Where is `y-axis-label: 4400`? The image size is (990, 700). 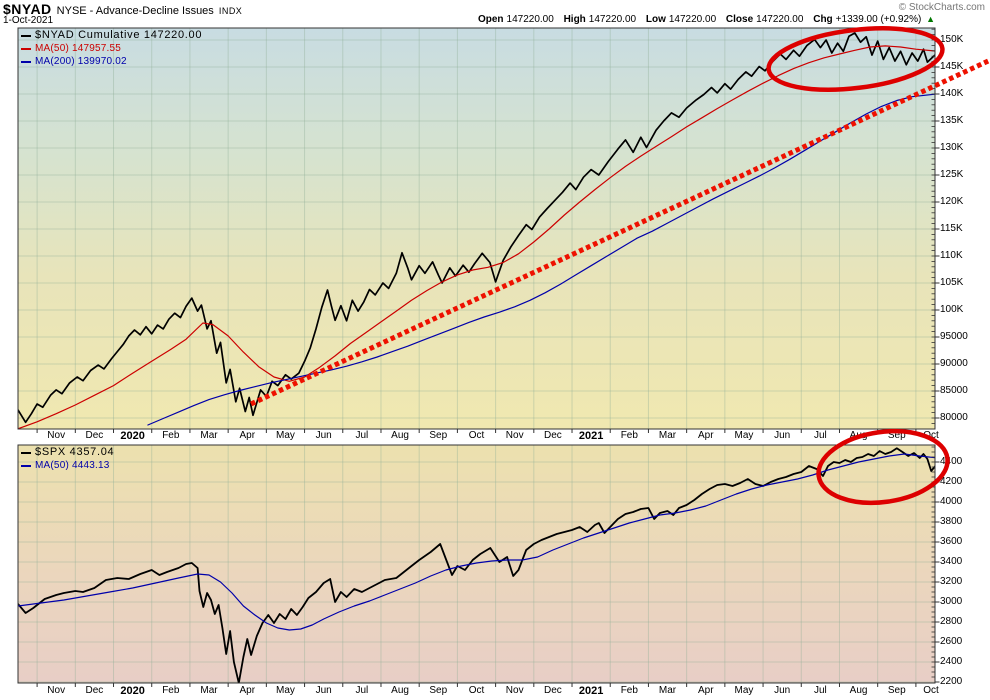 y-axis-label: 4400 is located at coordinates (951, 461).